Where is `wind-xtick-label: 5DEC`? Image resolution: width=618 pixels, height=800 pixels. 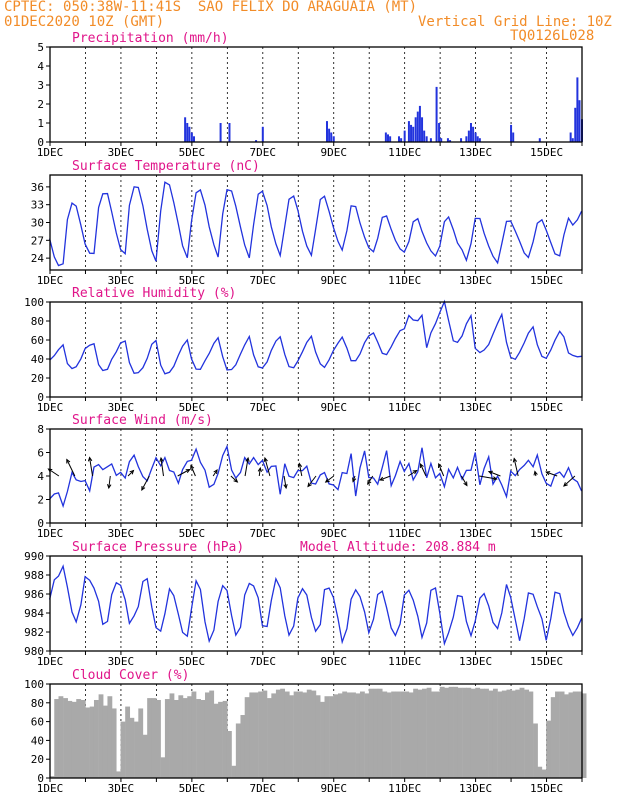 wind-xtick-label: 5DEC is located at coordinates (192, 533).